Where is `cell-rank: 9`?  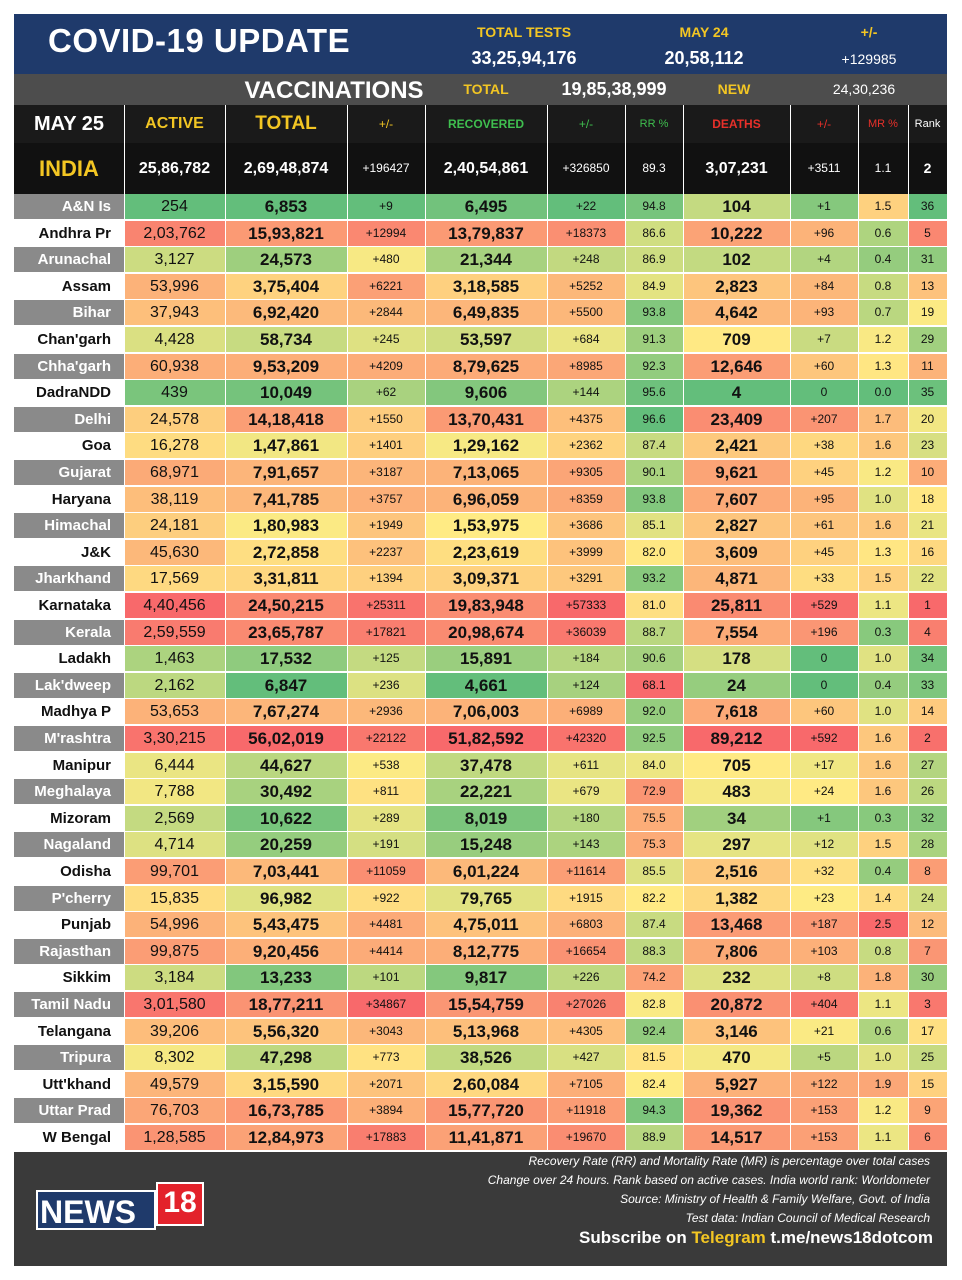
cell-rank: 9 is located at coordinates (927, 1111).